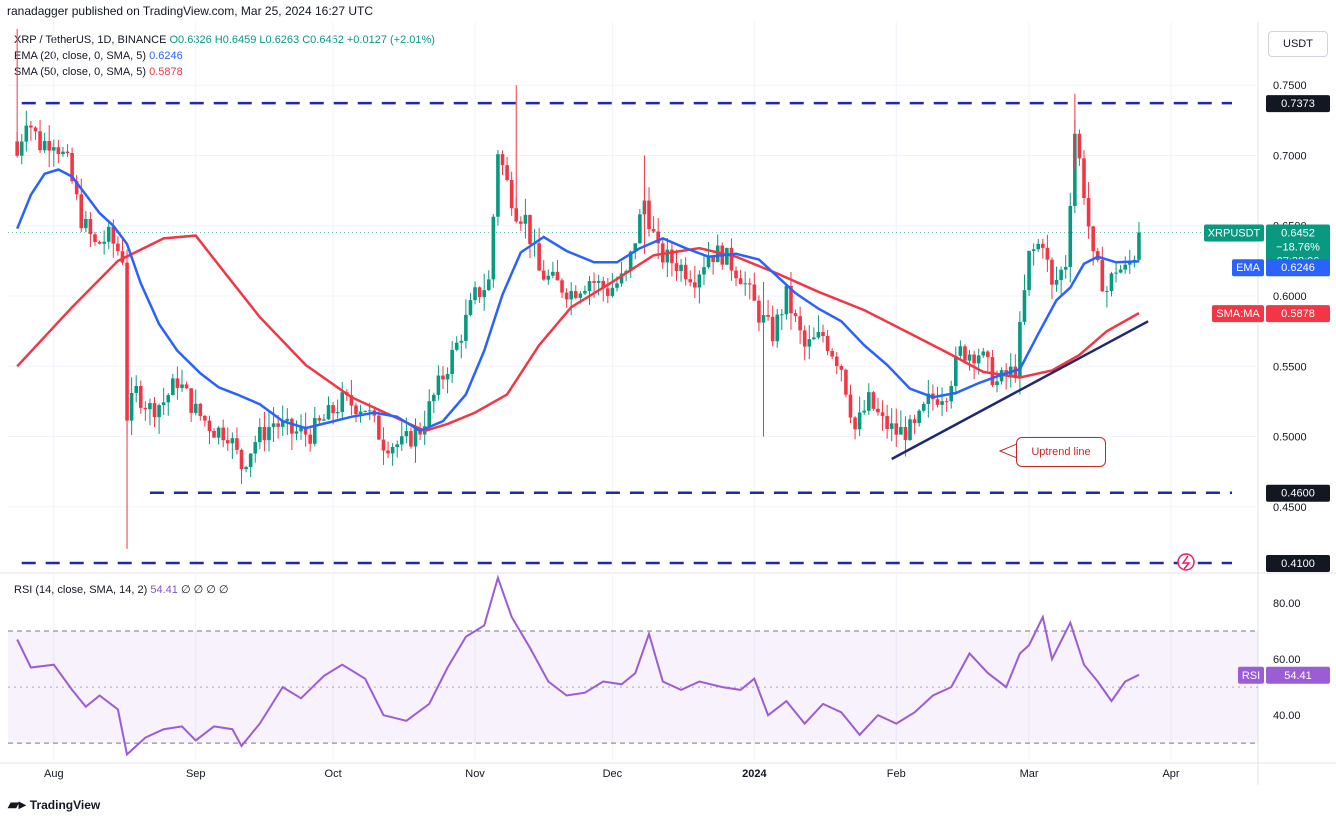  I want to click on ema-legend-label: EMA (20, close, 0, SMA, 5), so click(80, 56).